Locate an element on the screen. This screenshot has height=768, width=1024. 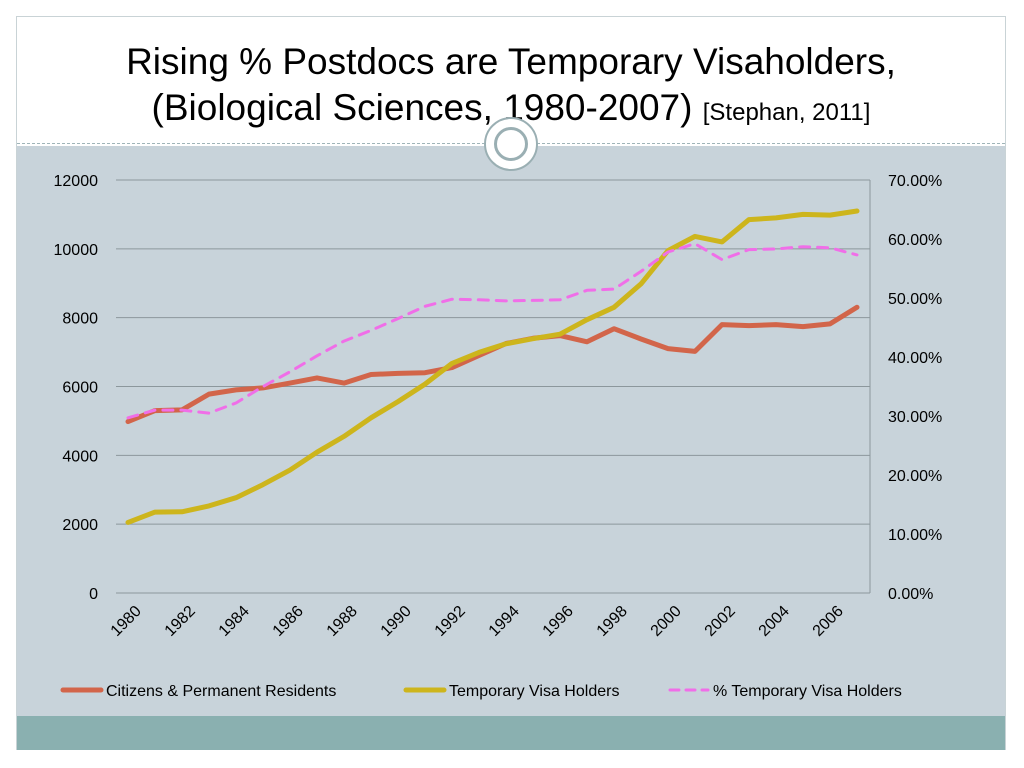
x-tick-label: 1998 is located at coordinates (612, 621).